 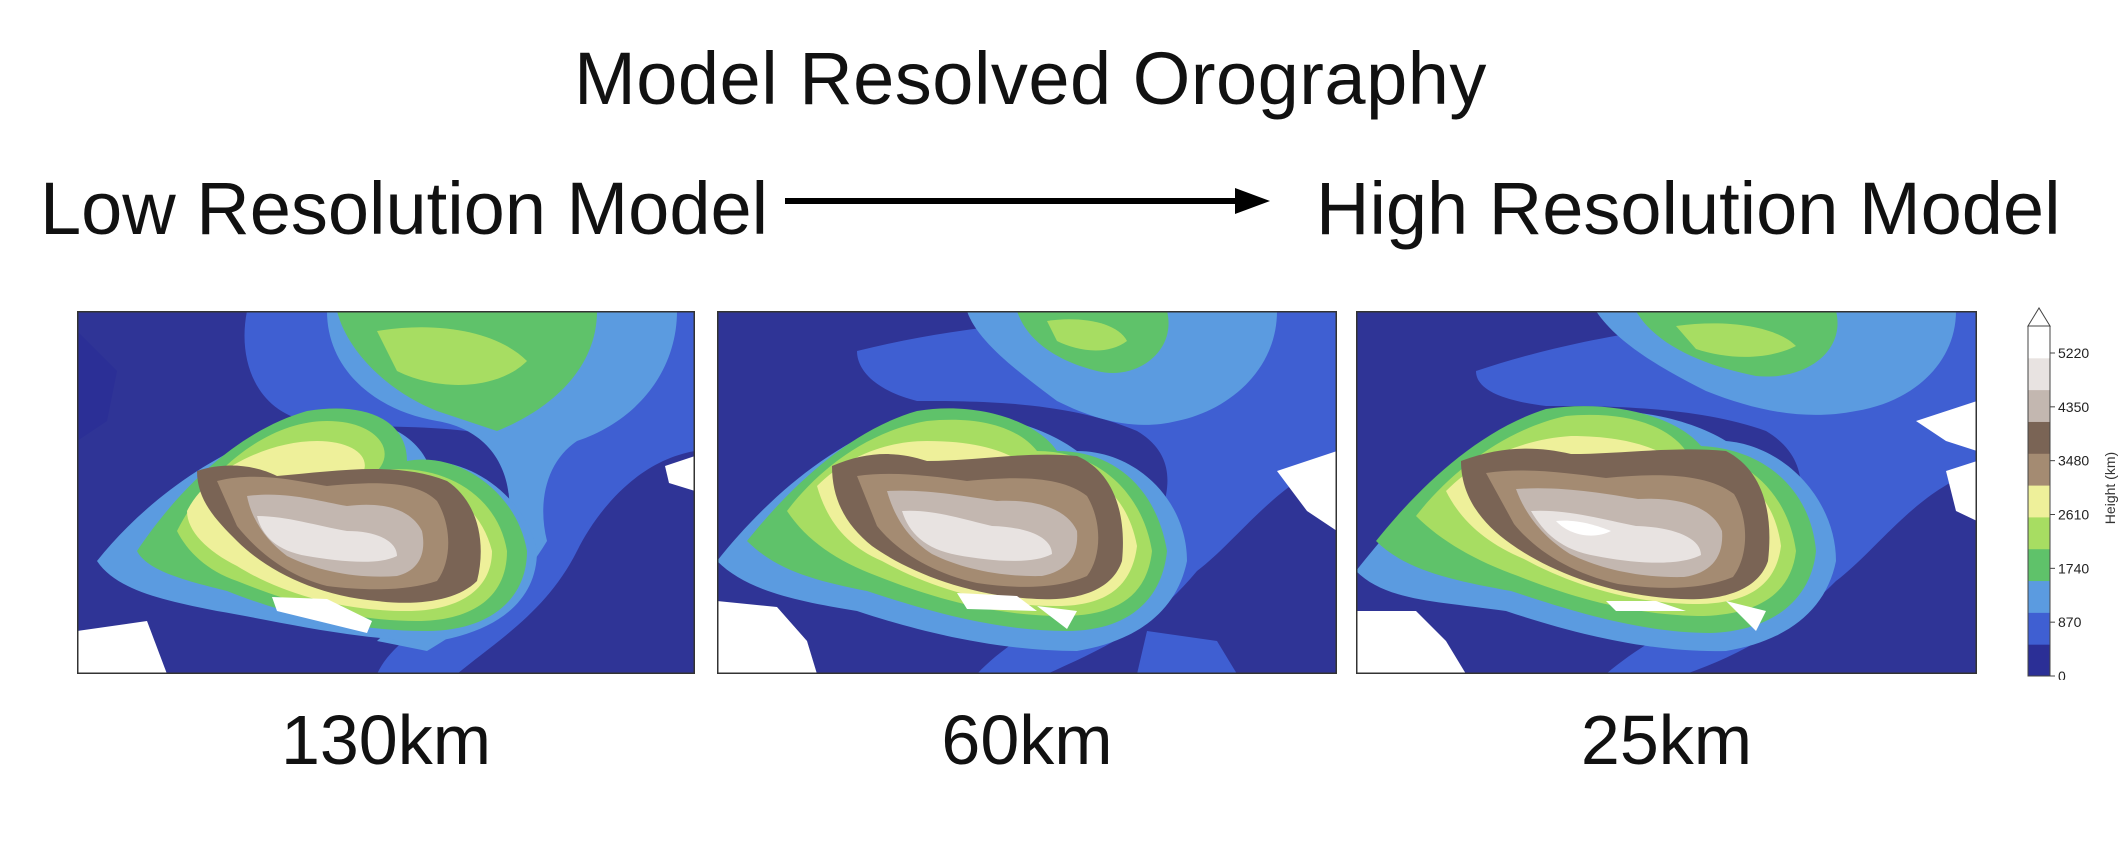 I want to click on map-panel-25km, so click(x=1666, y=492).